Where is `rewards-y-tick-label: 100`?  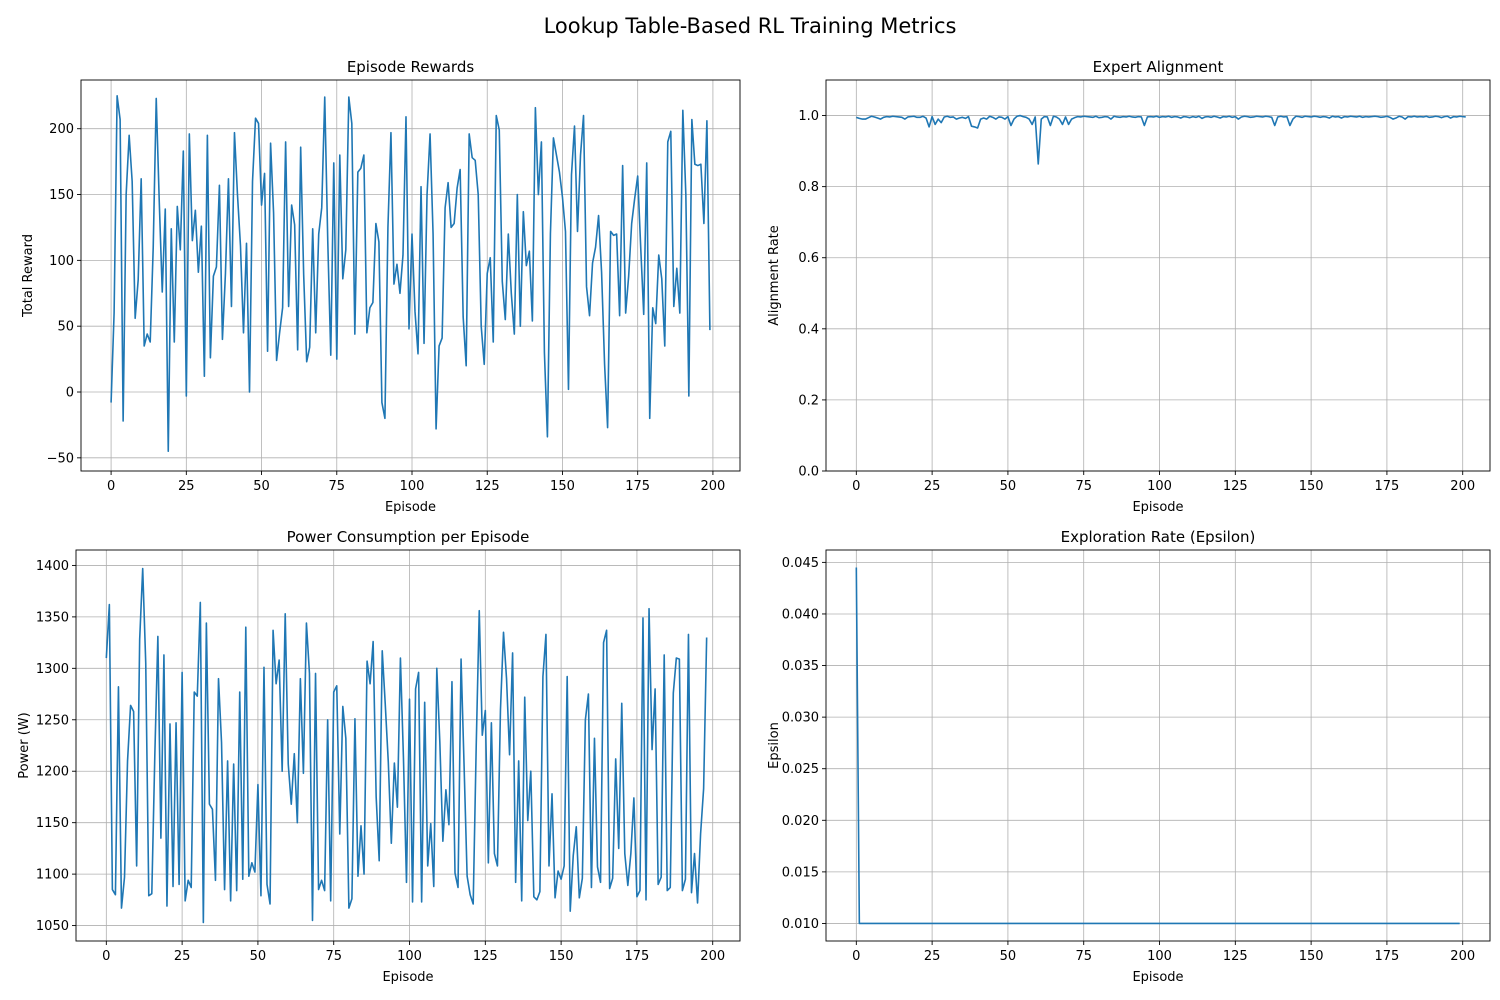
rewards-y-tick-label: 100 is located at coordinates (61, 261).